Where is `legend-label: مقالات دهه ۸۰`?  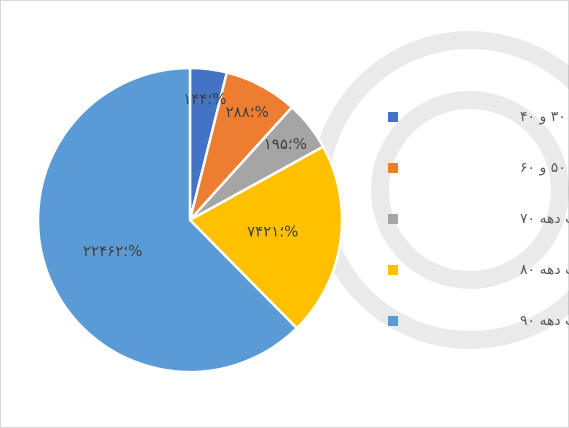 legend-label: مقالات دهه ۸۰ is located at coordinates (544, 270).